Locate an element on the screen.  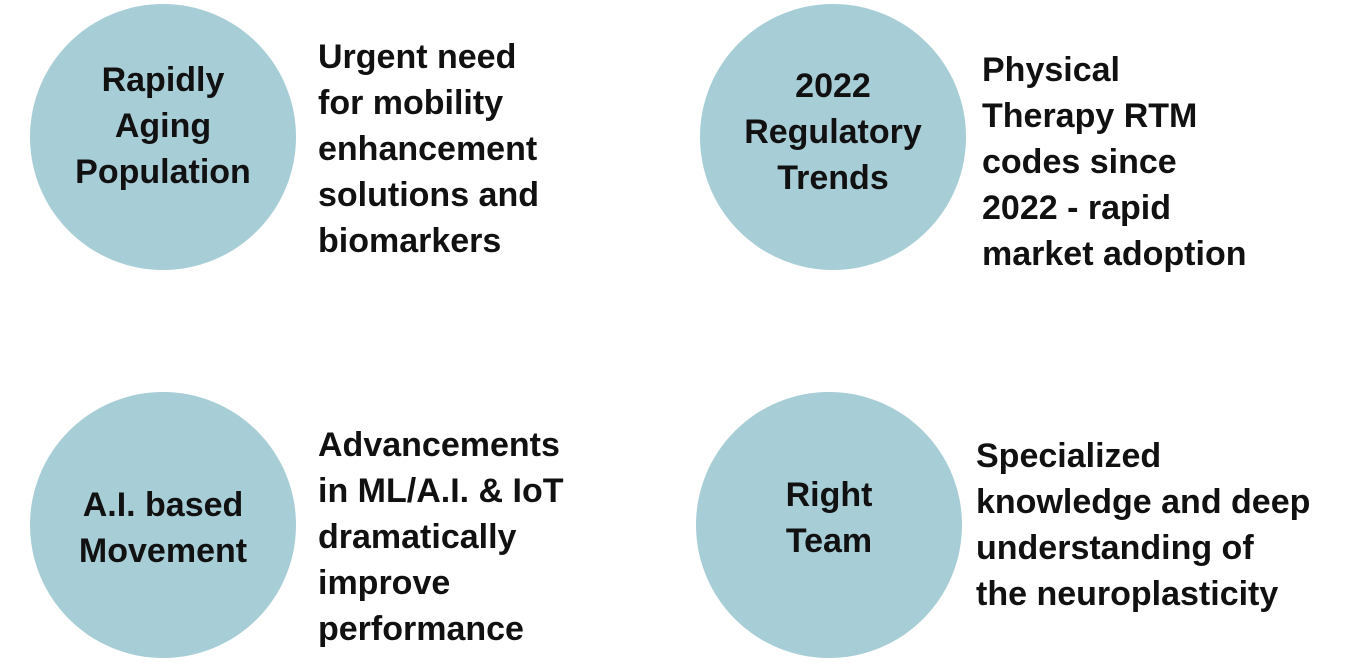
topic-description: 2022 - rapid is located at coordinates (1076, 208).